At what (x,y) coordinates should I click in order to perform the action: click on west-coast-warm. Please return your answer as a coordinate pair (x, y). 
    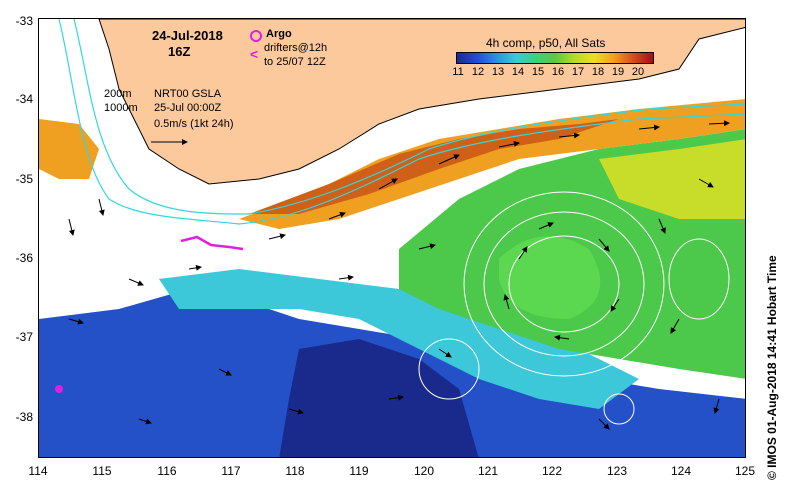
    Looking at the image, I should click on (69, 149).